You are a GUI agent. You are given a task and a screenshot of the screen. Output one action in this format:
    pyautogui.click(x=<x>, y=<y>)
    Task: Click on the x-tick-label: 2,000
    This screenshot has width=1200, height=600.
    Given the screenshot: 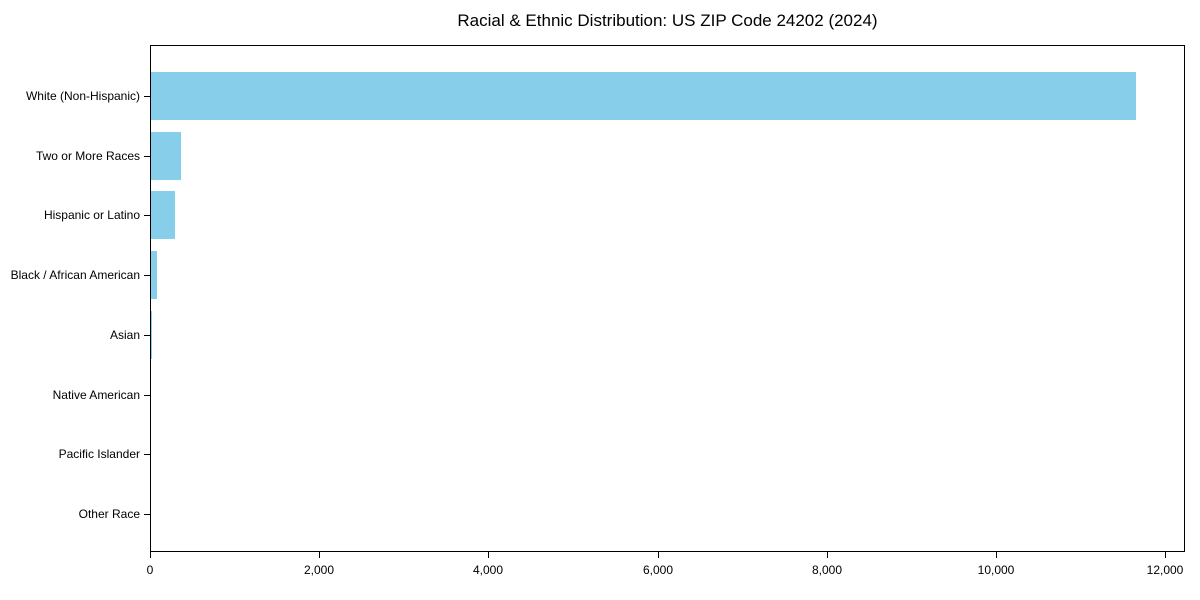 What is the action you would take?
    pyautogui.click(x=319, y=570)
    